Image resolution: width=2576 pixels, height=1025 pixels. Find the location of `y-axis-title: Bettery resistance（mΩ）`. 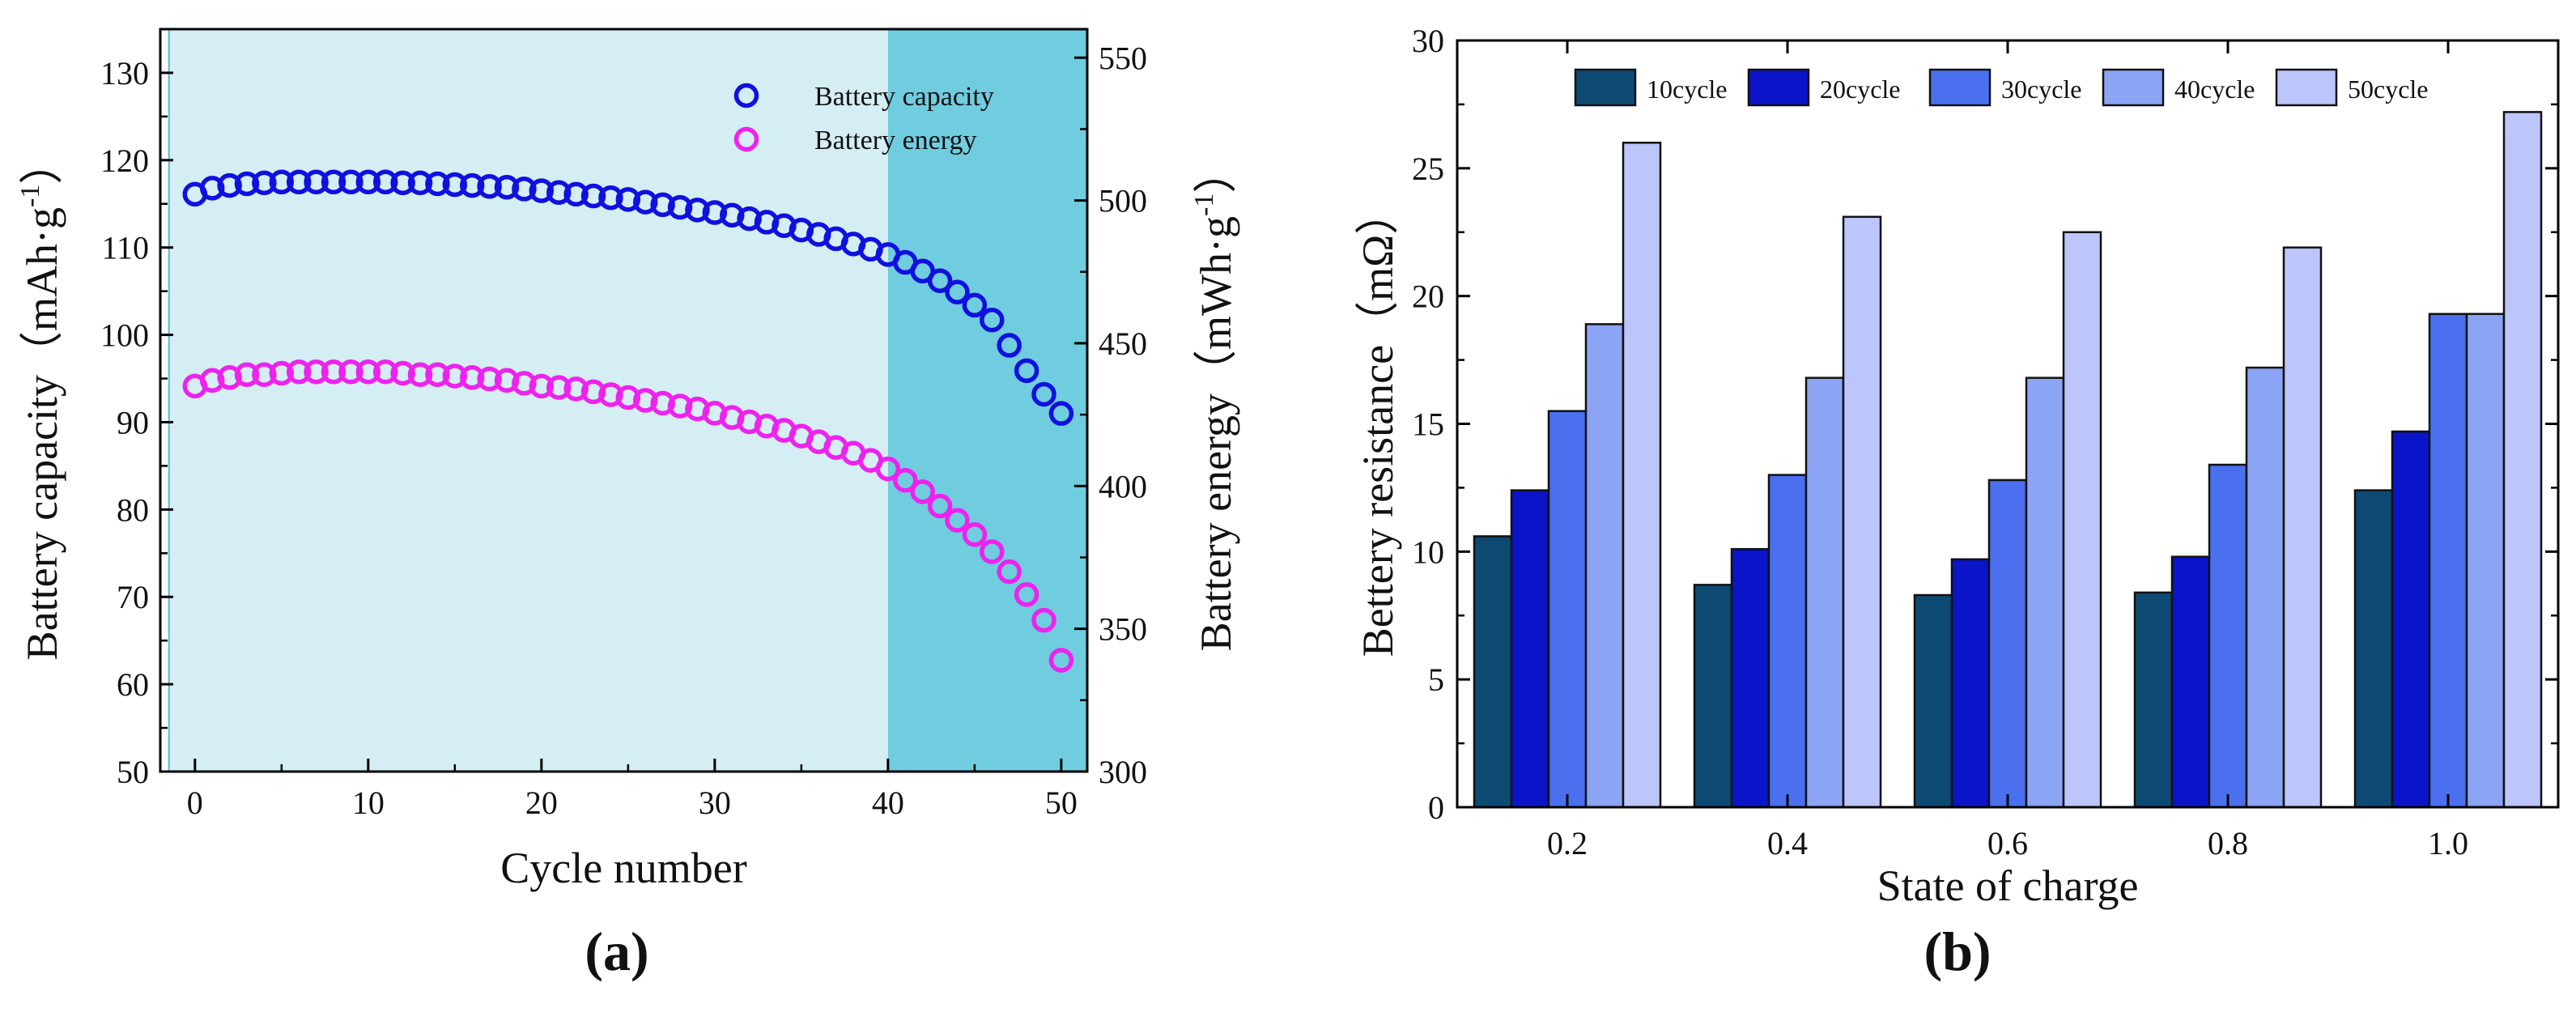

y-axis-title: Bettery resistance（mΩ） is located at coordinates (1378, 424).